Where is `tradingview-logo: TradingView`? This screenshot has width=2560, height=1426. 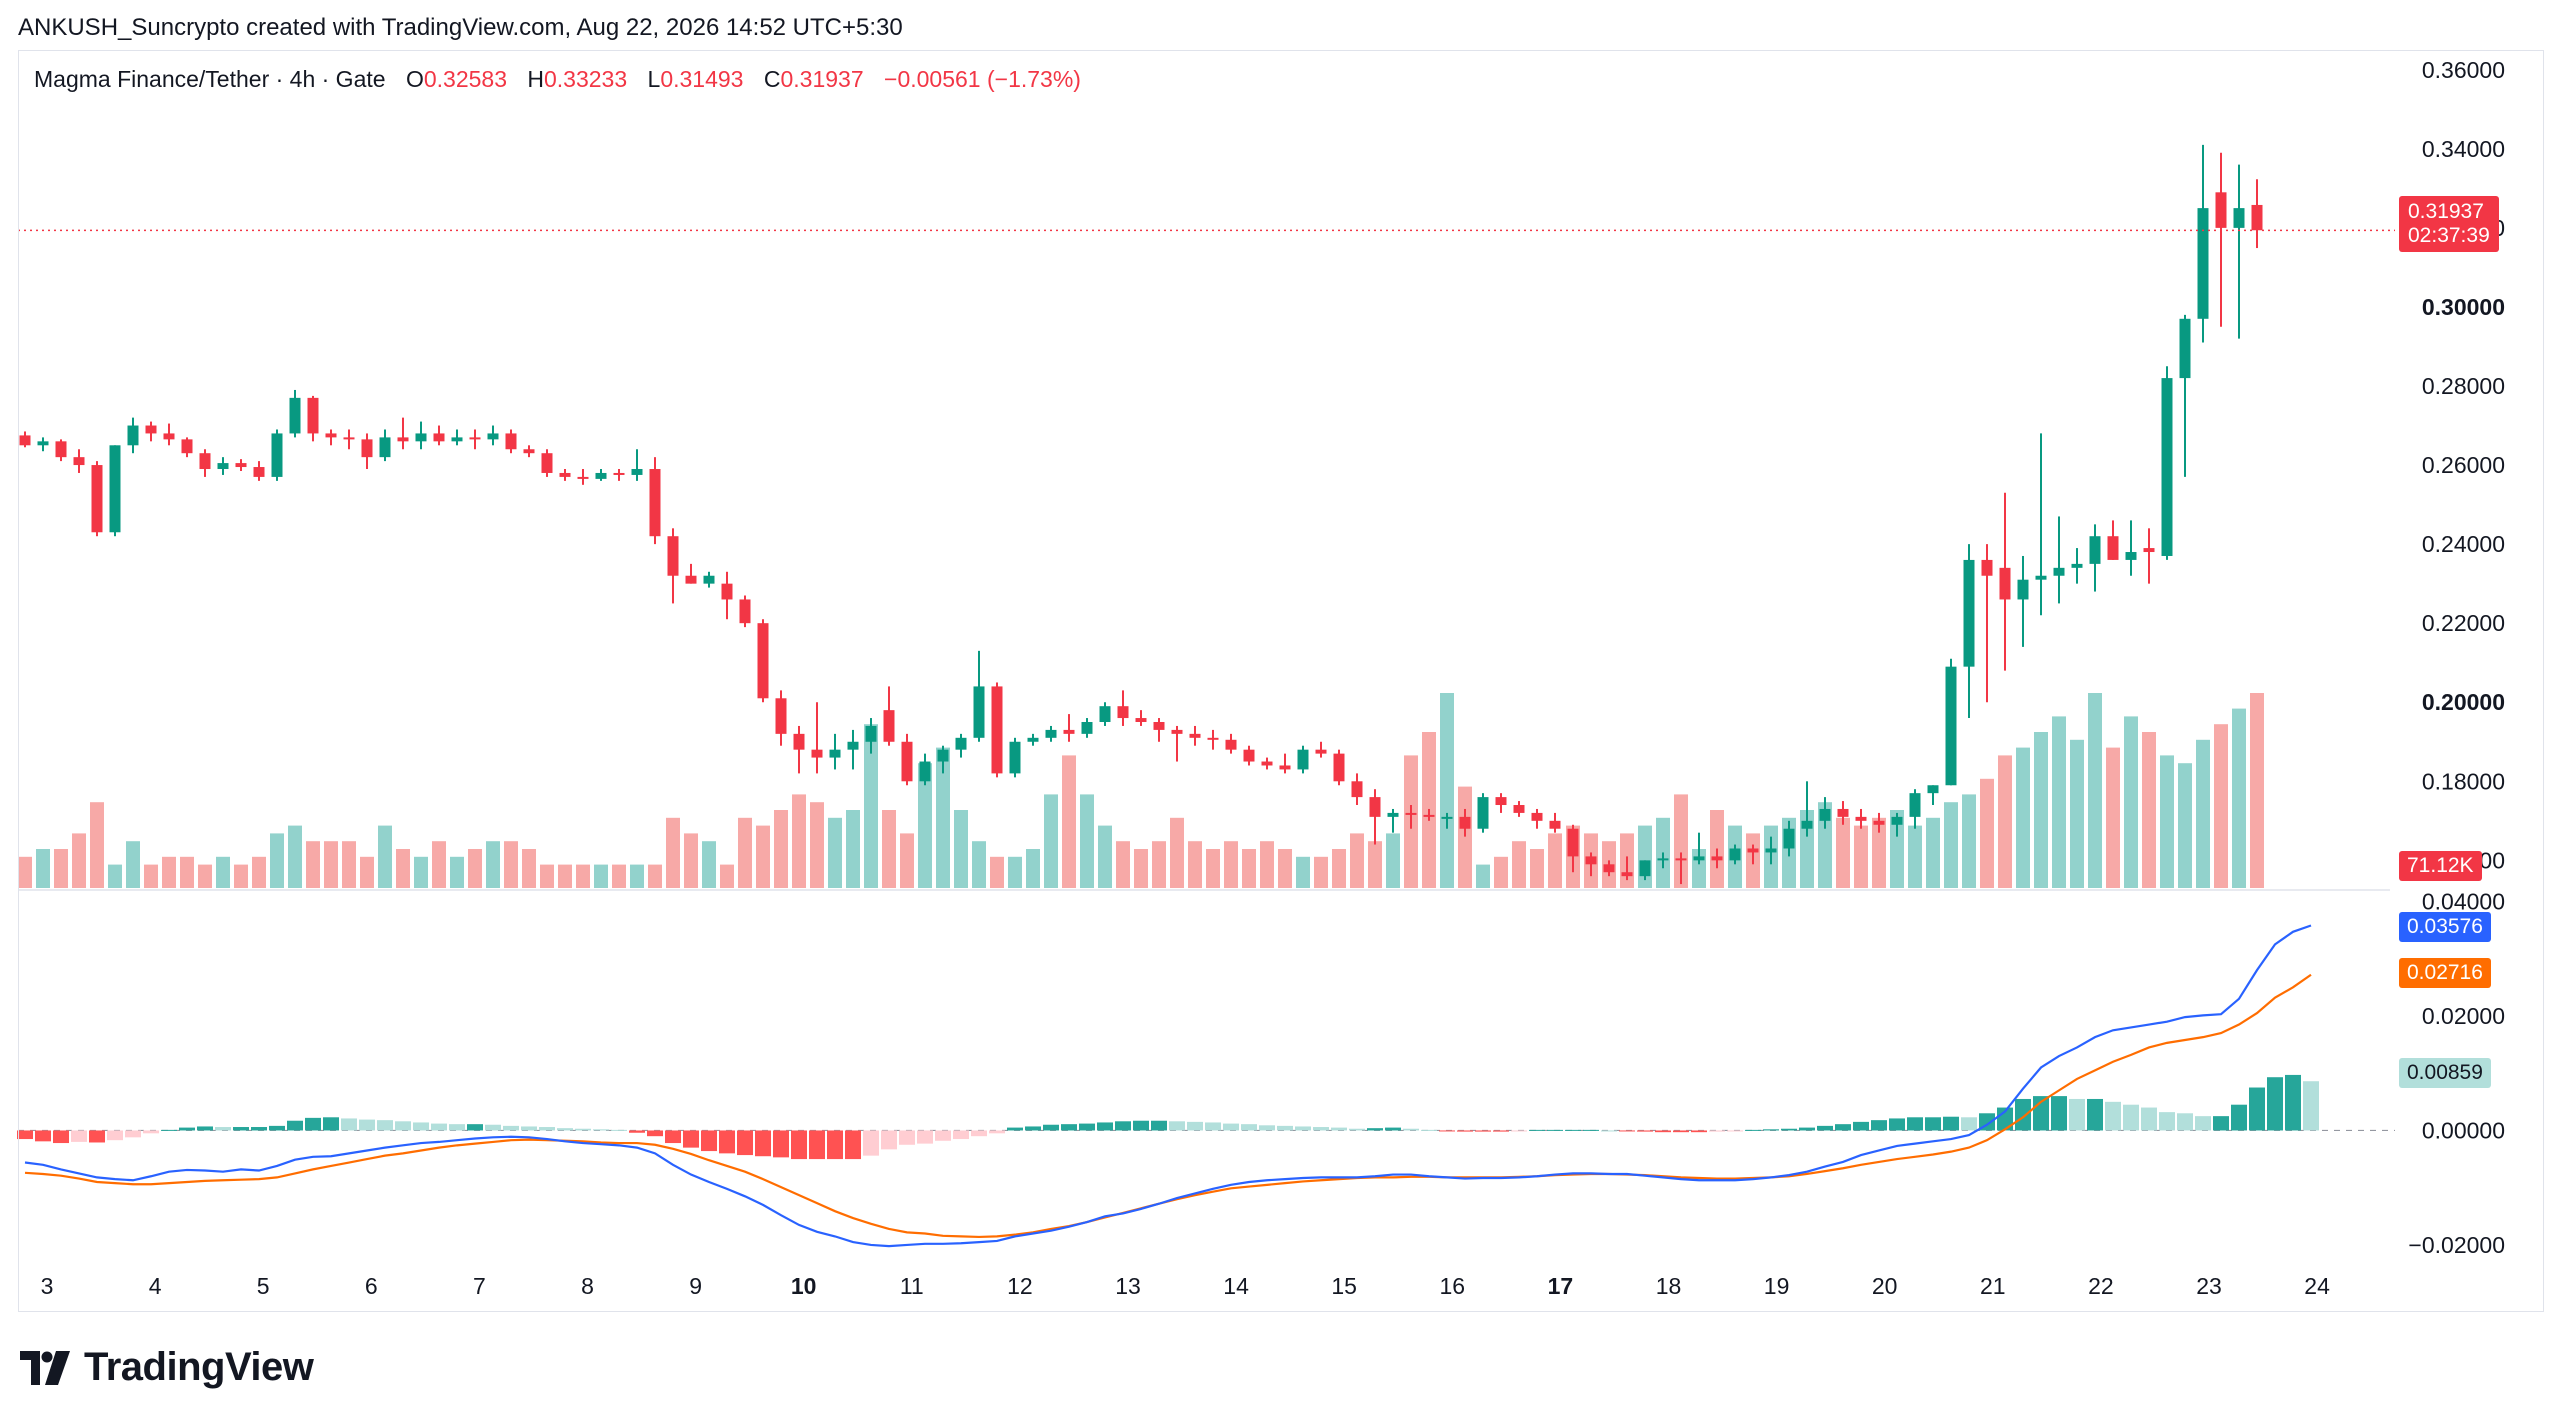 tradingview-logo: TradingView is located at coordinates (167, 1367).